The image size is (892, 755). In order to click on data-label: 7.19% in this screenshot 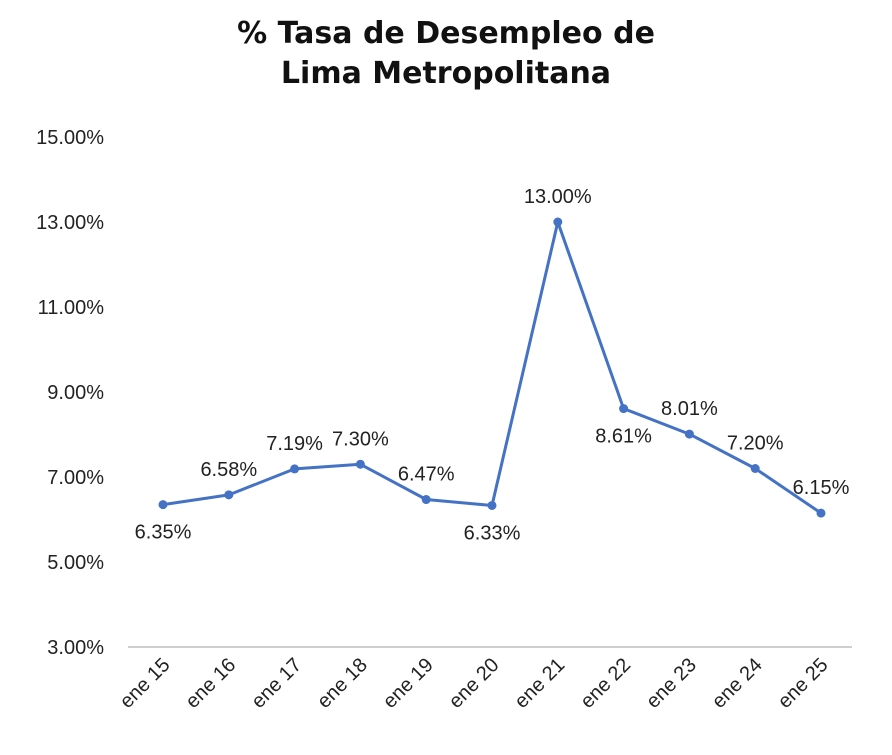, I will do `click(294, 444)`.